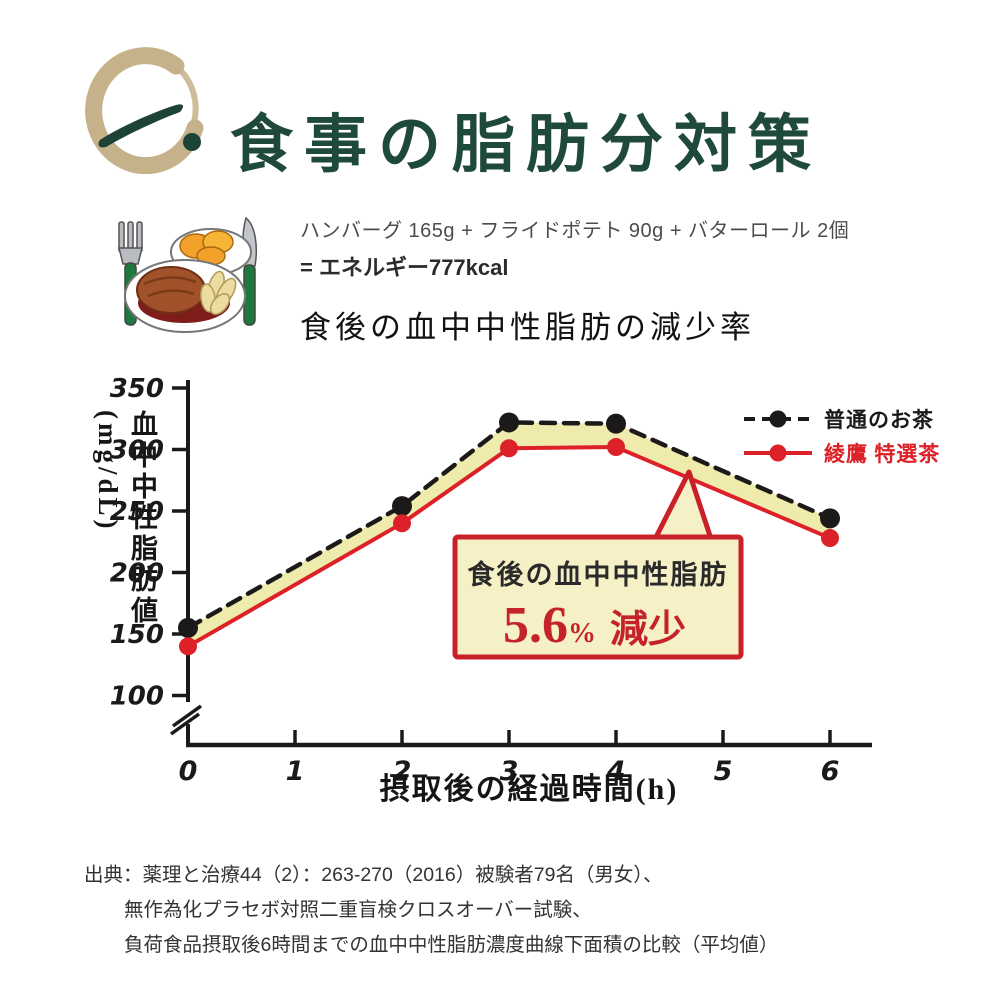 Image resolution: width=1000 pixels, height=1000 pixels. I want to click on brush-stroke-one, so click(141, 126).